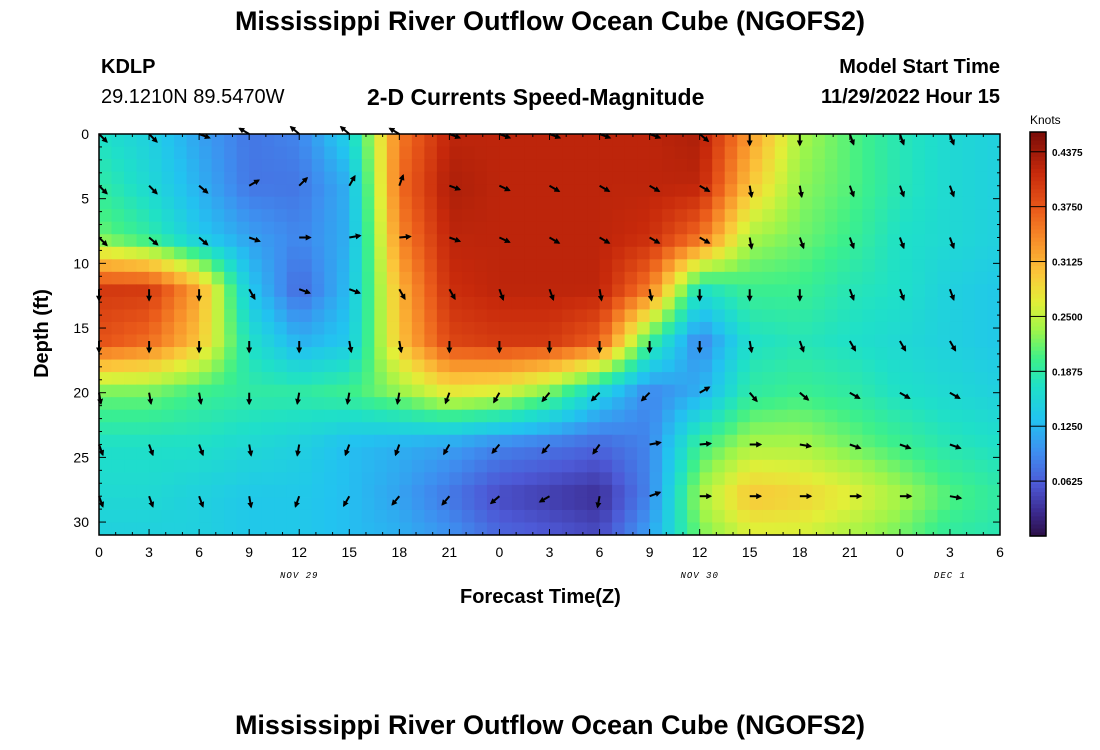 Image resolution: width=1100 pixels, height=750 pixels. What do you see at coordinates (1067, 427) in the screenshot?
I see `colorbar-tick-label: 0.1250` at bounding box center [1067, 427].